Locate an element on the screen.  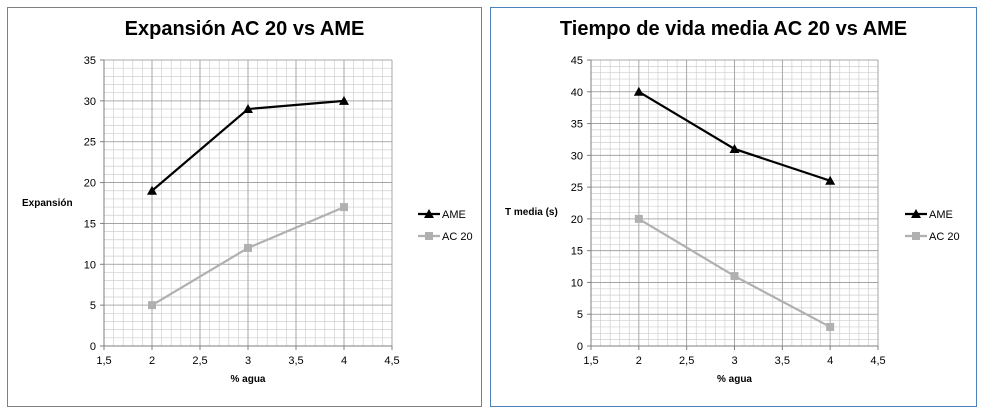
chart-title: Tiempo de vida media AC 20 vs AME is located at coordinates (733, 29).